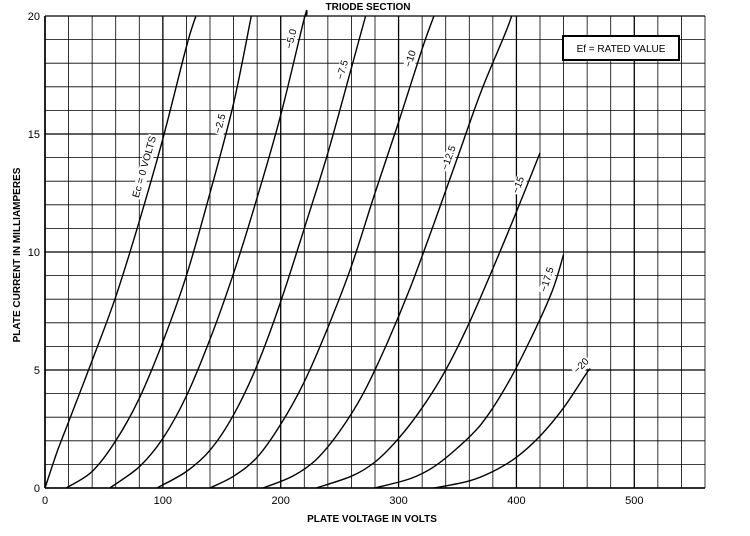 This screenshot has width=750, height=536. I want to click on y-tick-label: 15, so click(34, 135).